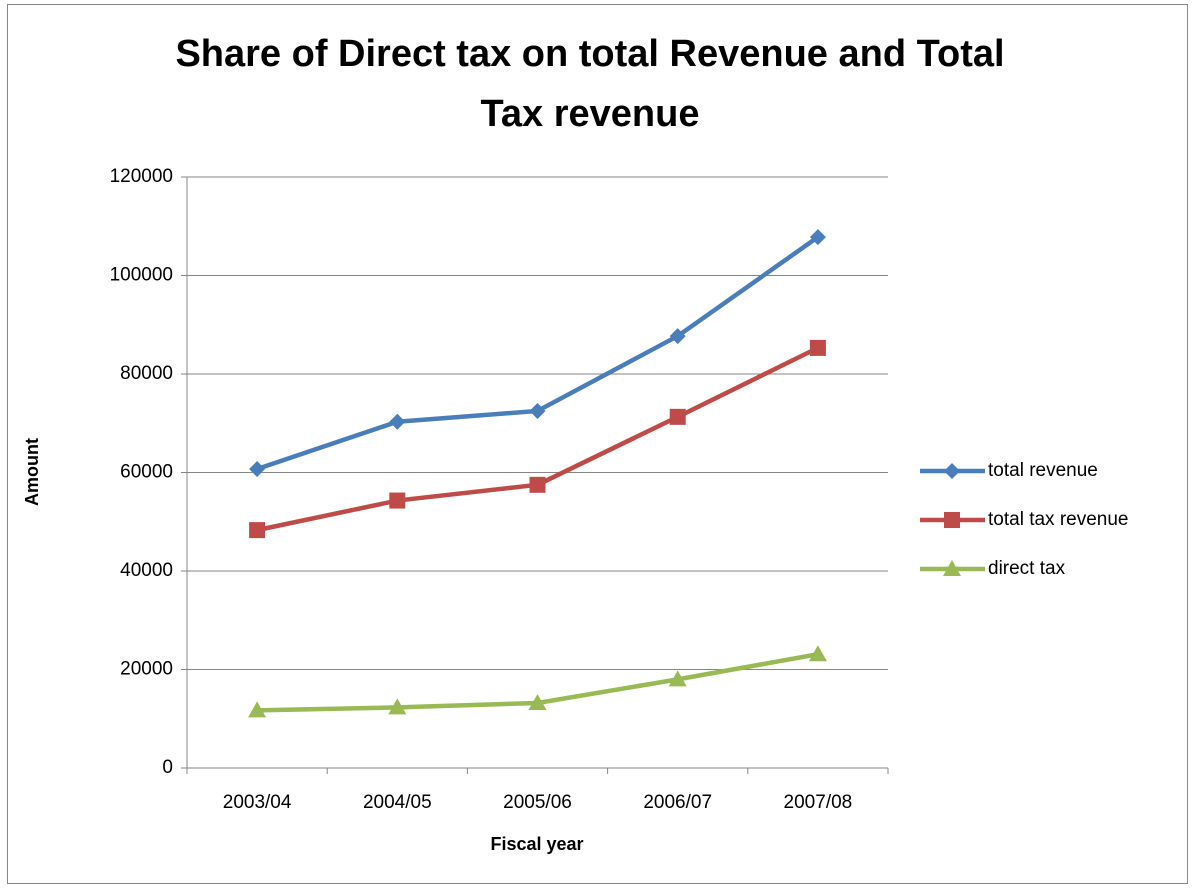  What do you see at coordinates (590, 114) in the screenshot?
I see `chart-title: Tax revenue` at bounding box center [590, 114].